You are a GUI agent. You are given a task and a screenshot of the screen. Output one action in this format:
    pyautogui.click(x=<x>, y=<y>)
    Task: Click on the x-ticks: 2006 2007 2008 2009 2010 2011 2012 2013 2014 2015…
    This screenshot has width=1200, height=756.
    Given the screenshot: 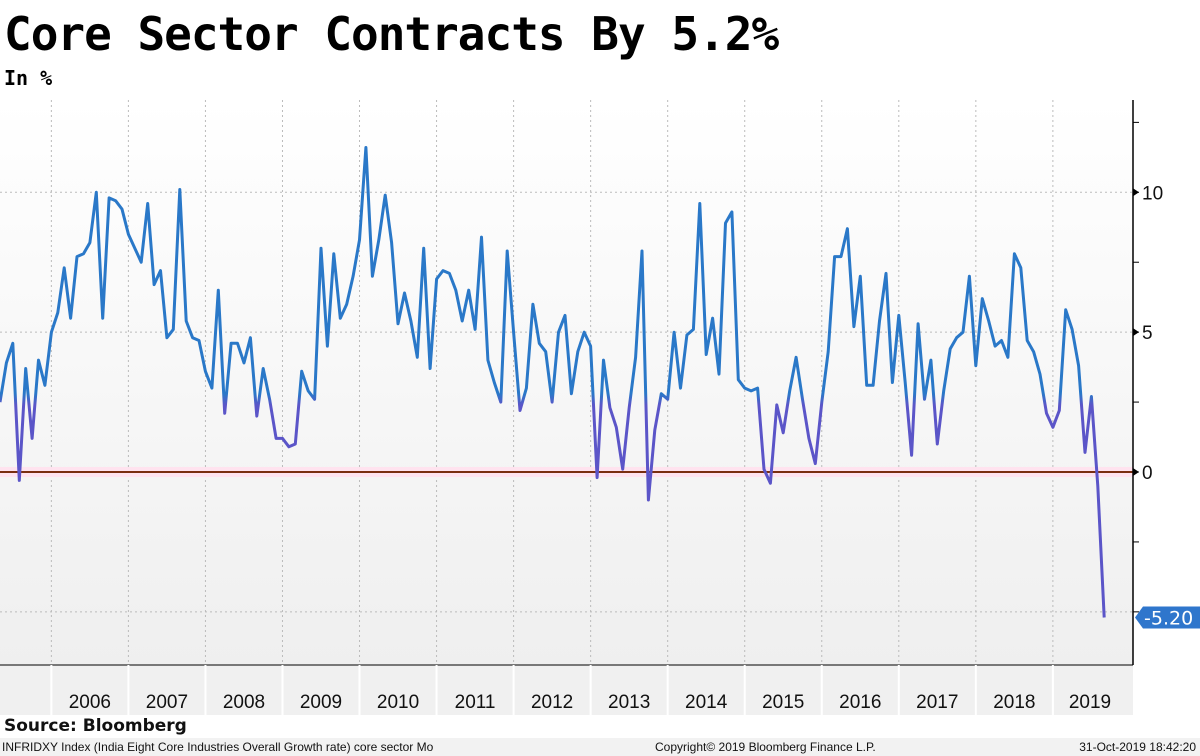 What is the action you would take?
    pyautogui.click(x=580, y=690)
    